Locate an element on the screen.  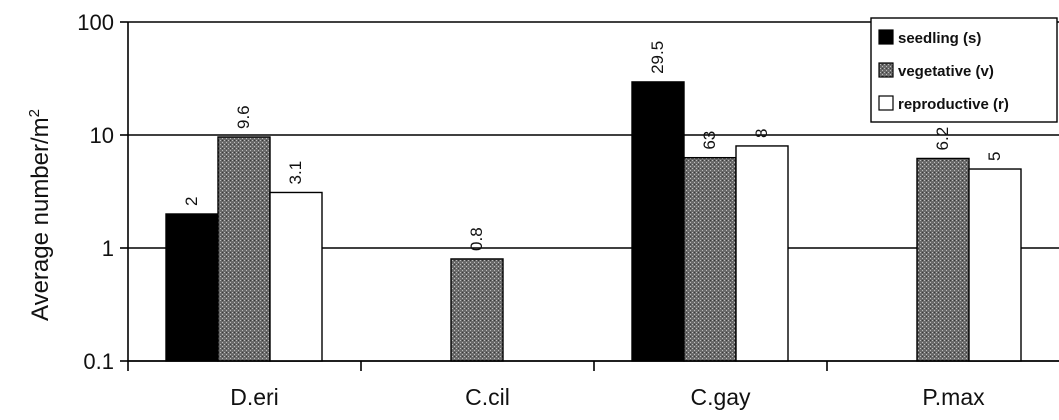
bar-seedling-deri is located at coordinates (192, 287).